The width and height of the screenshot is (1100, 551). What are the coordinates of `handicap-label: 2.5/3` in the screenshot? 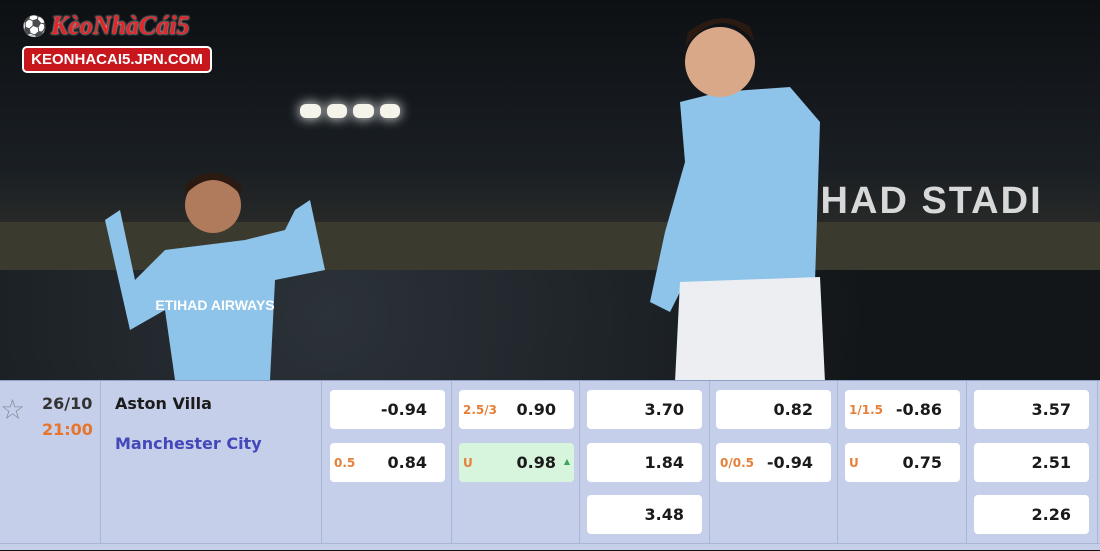 It's located at (480, 409).